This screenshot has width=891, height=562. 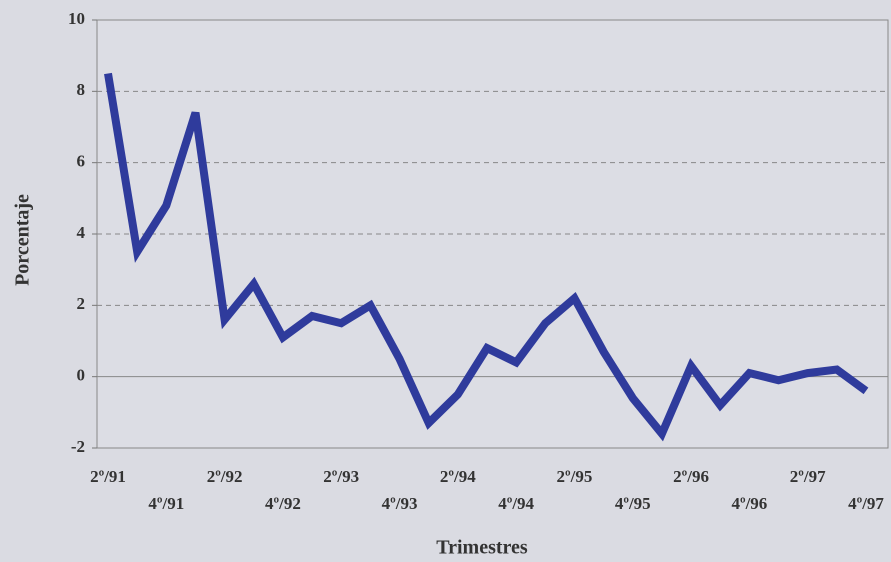 I want to click on x-tick-label: 2º/97, so click(x=808, y=476).